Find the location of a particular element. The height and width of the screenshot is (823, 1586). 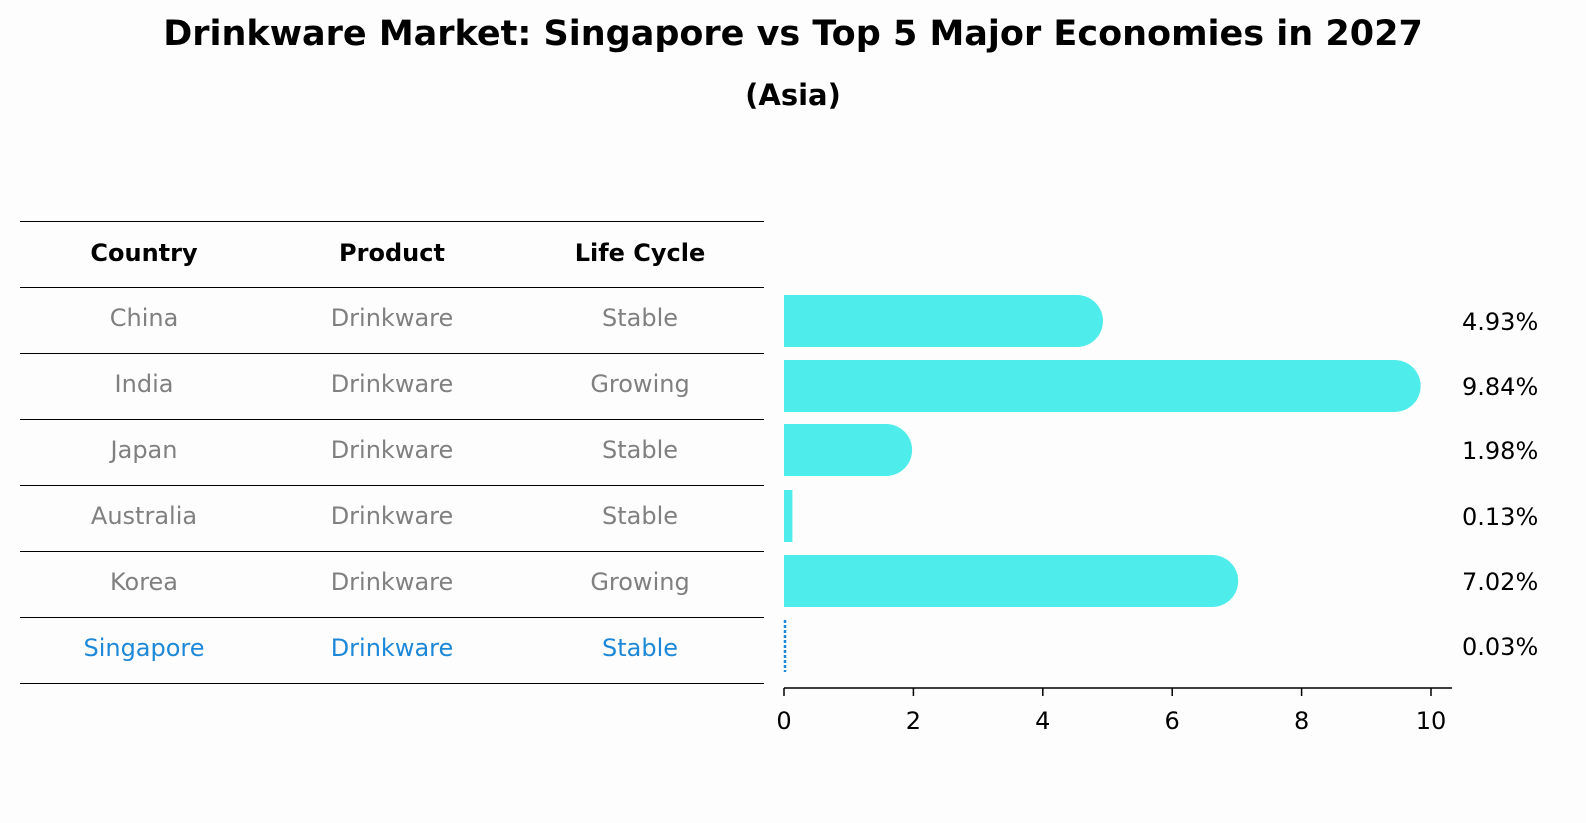

table-cell: Singapore is located at coordinates (144, 648).